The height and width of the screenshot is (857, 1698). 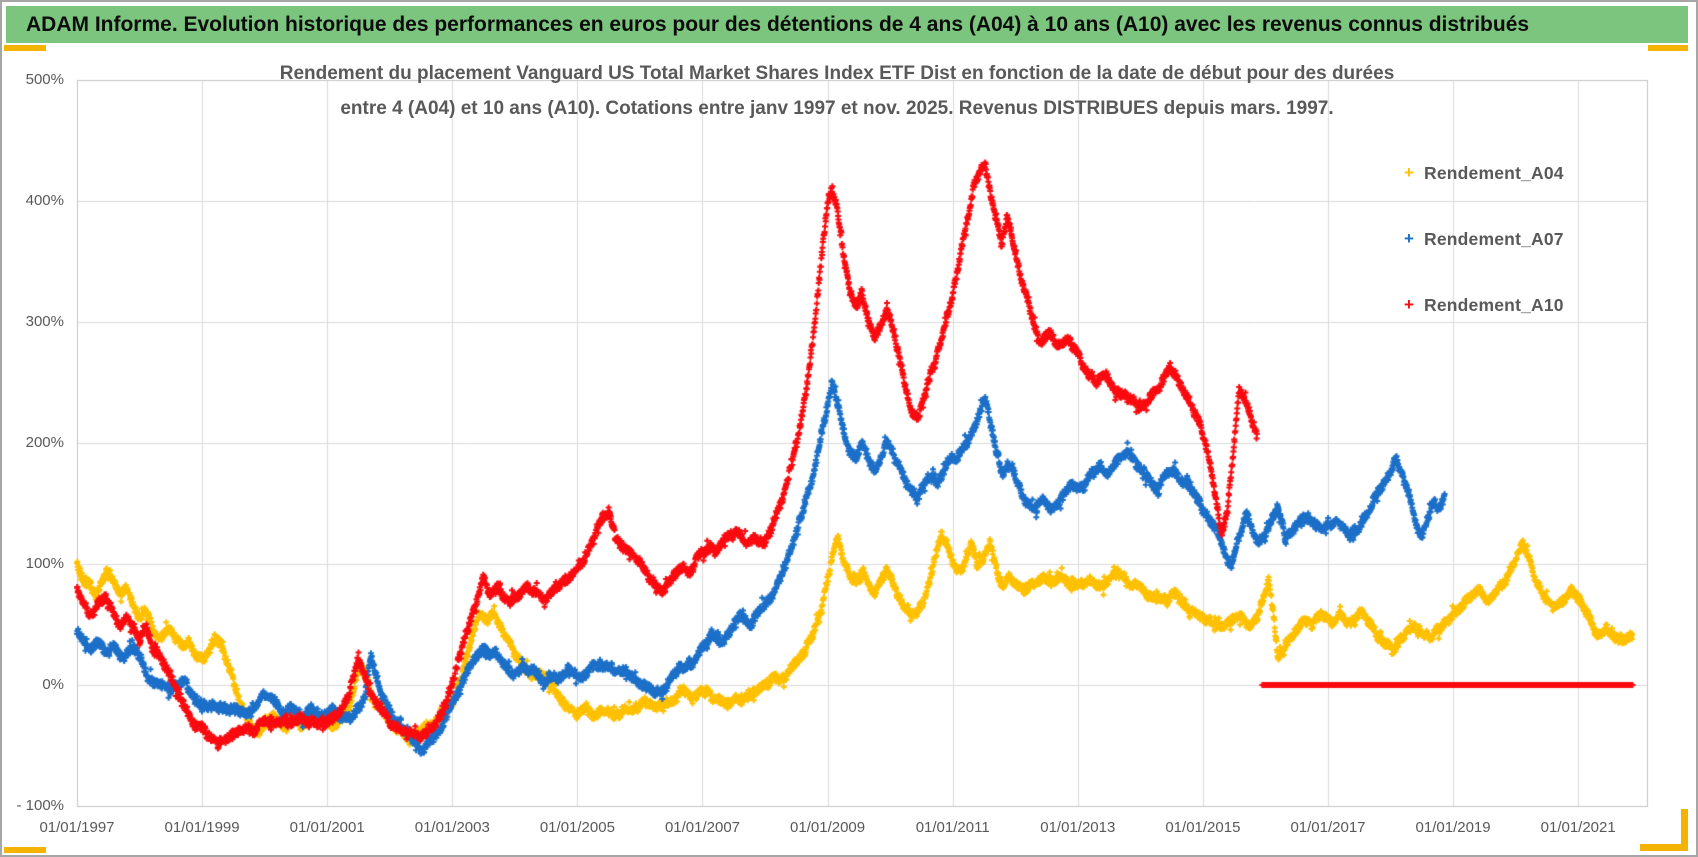 I want to click on legend-item-rendement-a04: + Rendement_A04, so click(x=1534, y=173).